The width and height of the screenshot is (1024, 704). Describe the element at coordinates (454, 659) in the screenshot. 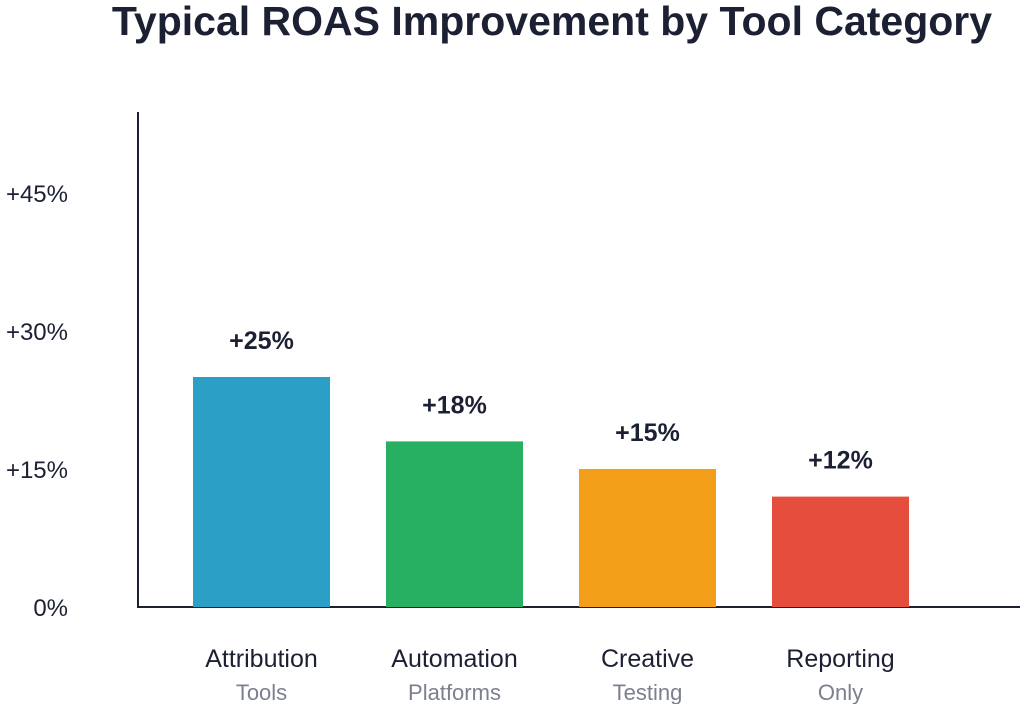

I see `x-tick-label: Automation` at that location.